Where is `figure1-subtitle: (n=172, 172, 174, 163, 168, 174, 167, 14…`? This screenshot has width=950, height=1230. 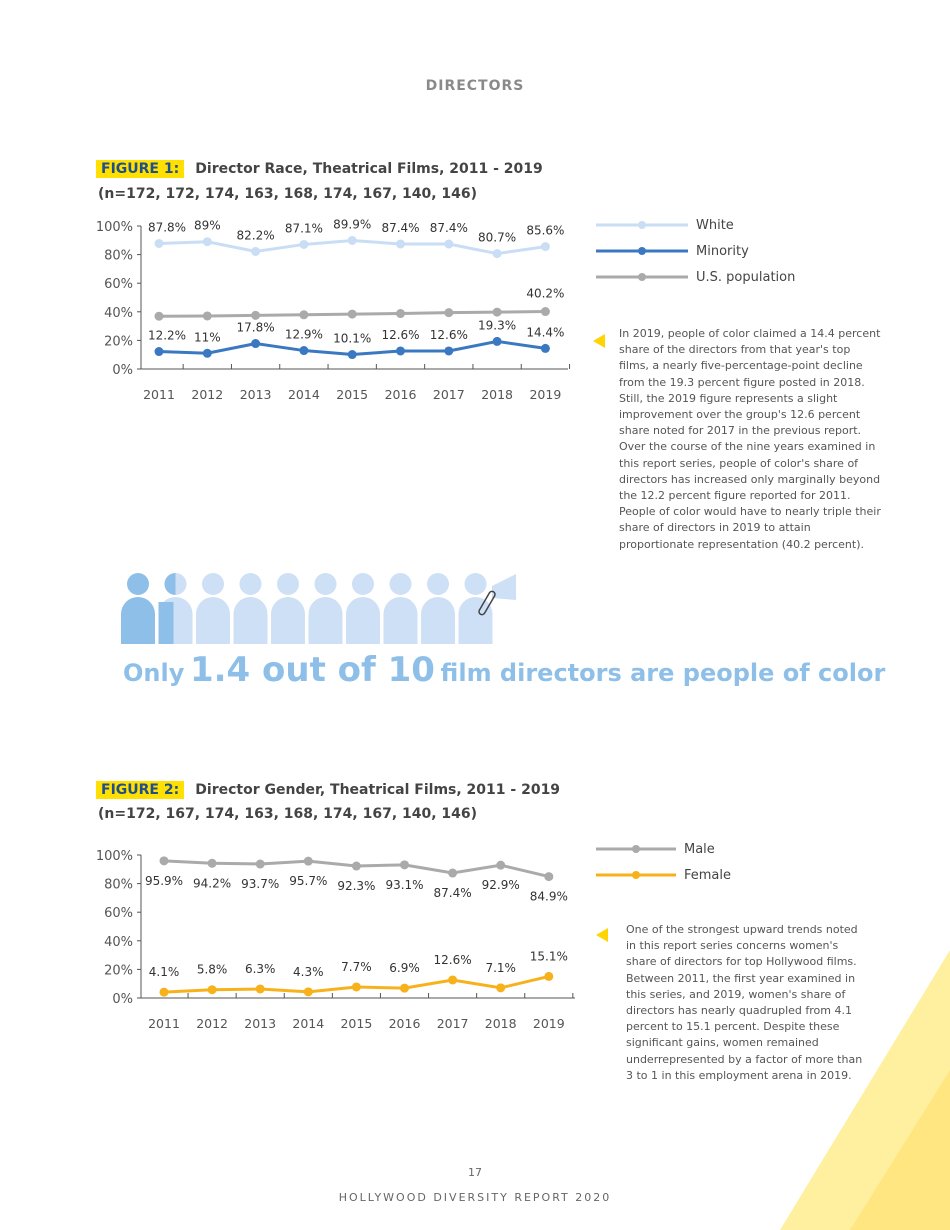
figure1-subtitle: (n=172, 172, 174, 163, 168, 174, 167, 14… is located at coordinates (288, 194).